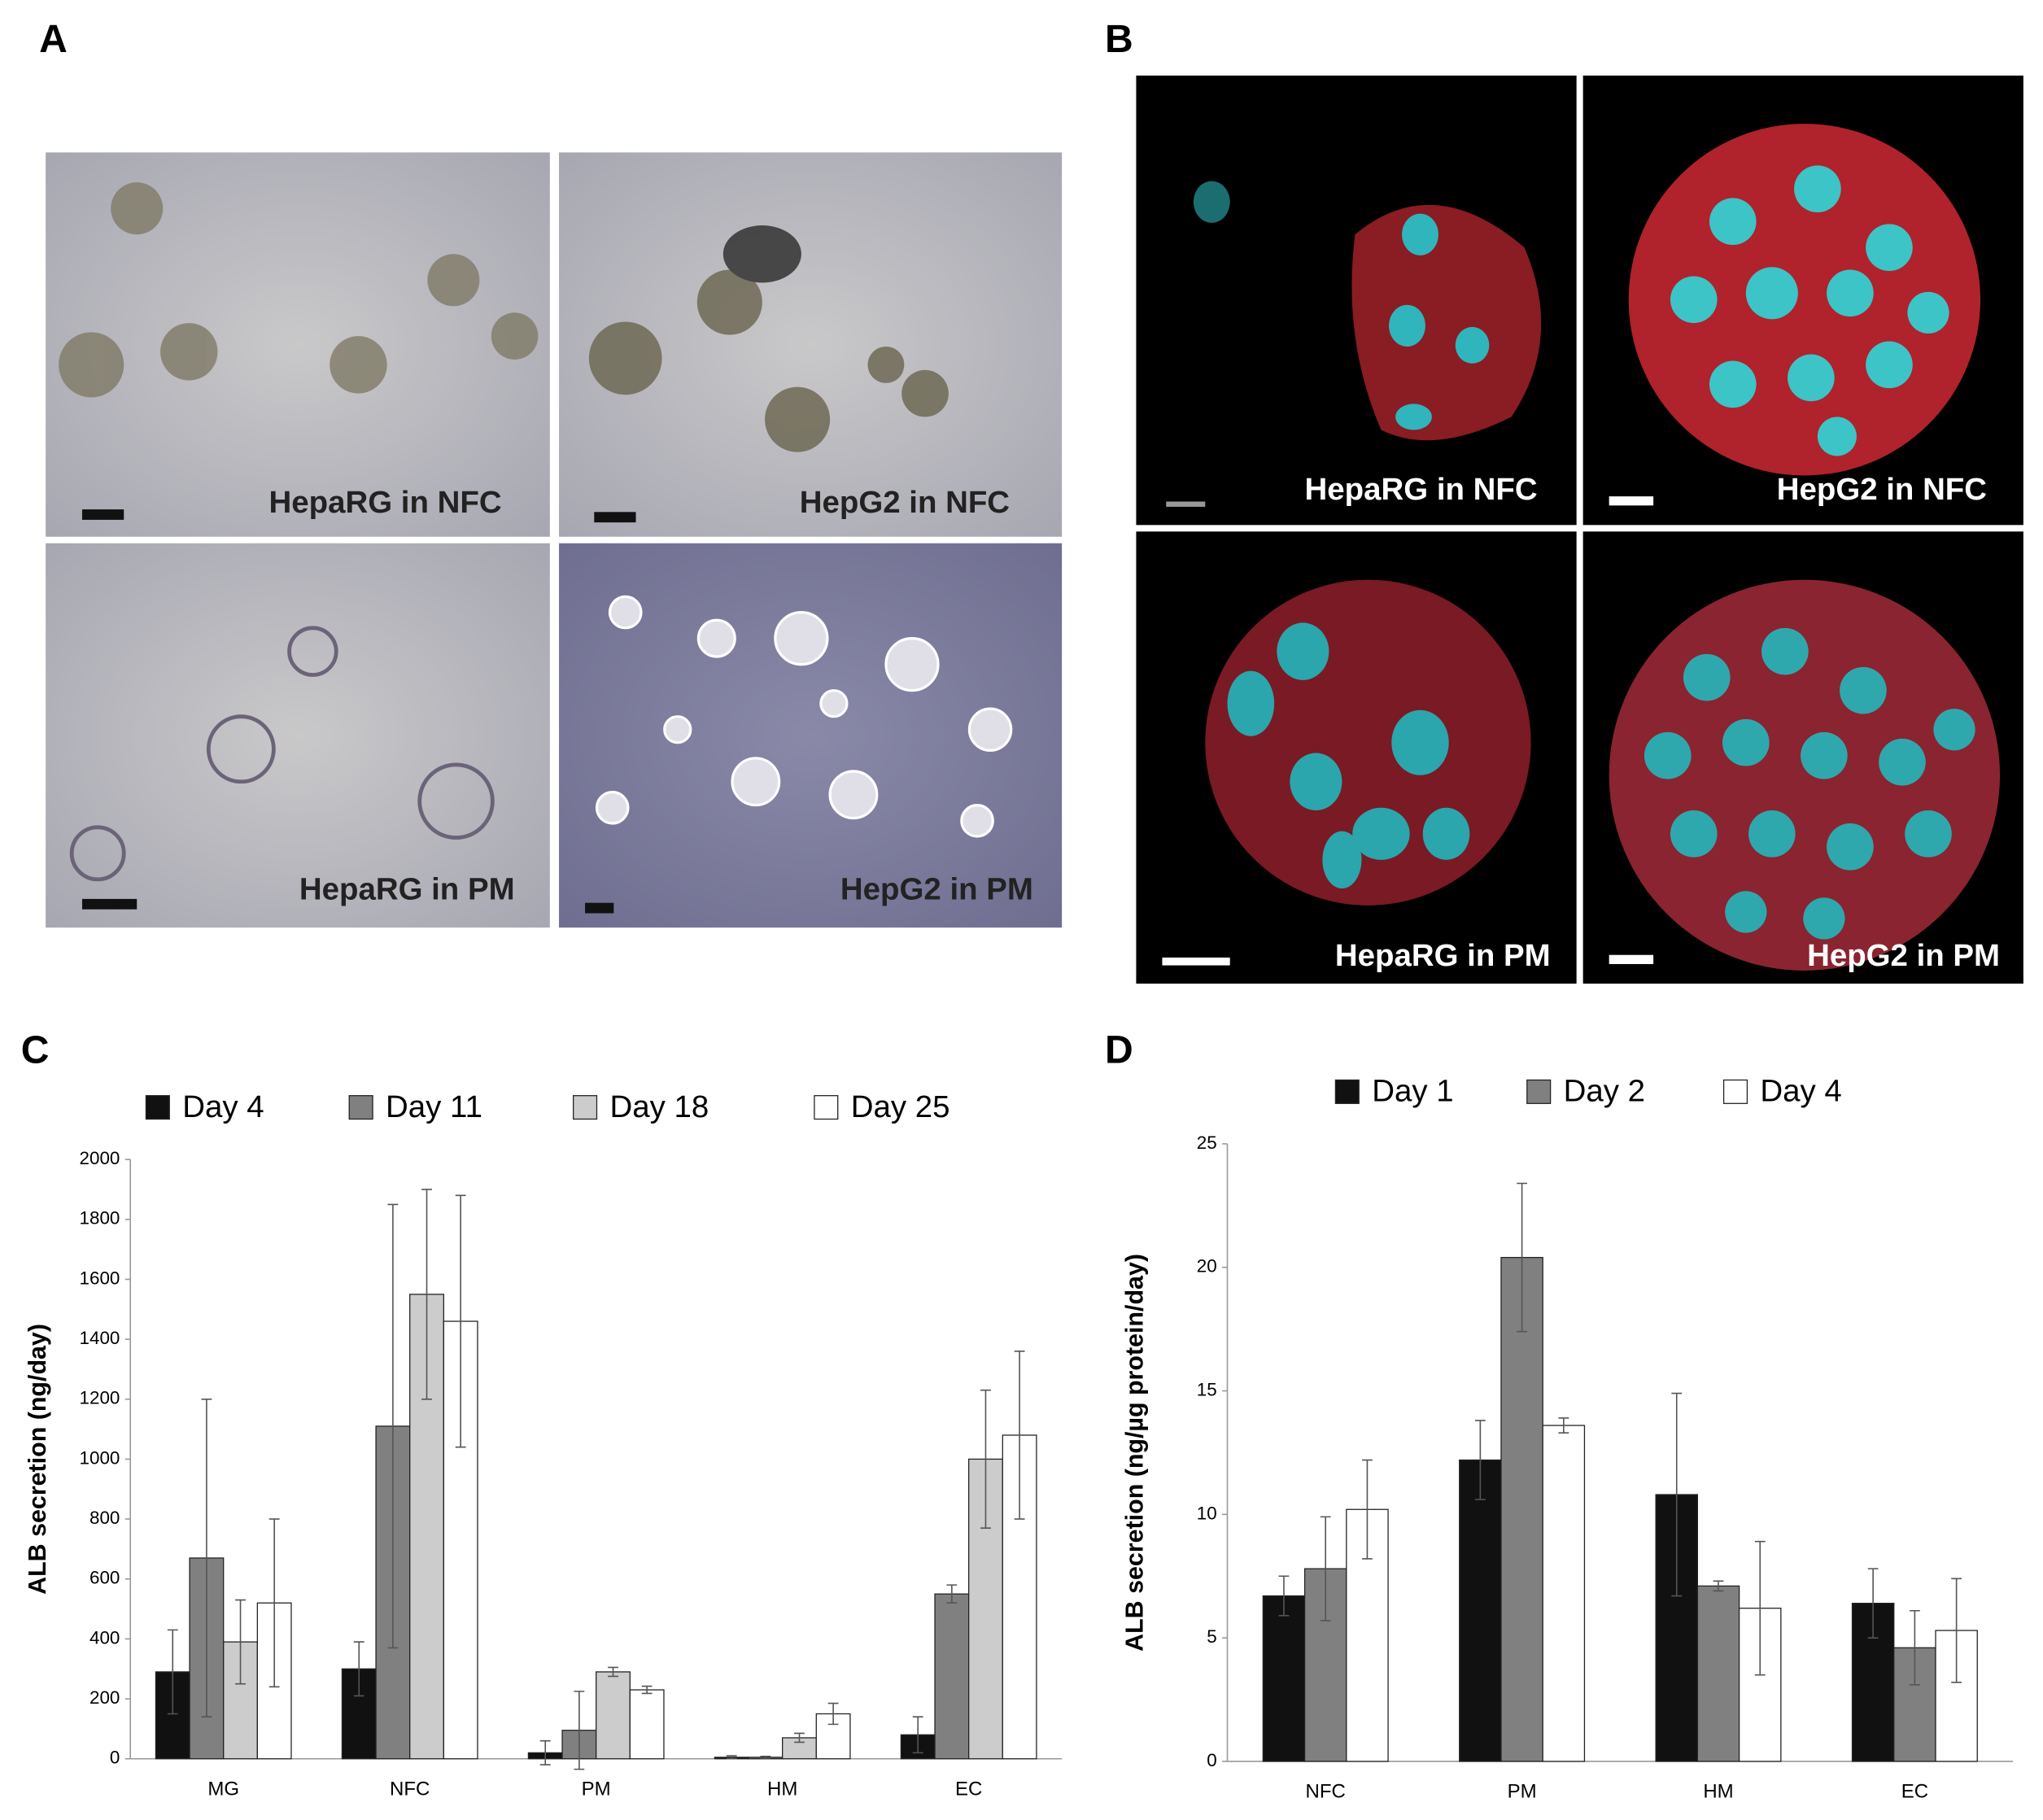 The width and height of the screenshot is (2043, 1820). I want to click on panel-label: A, so click(54, 39).